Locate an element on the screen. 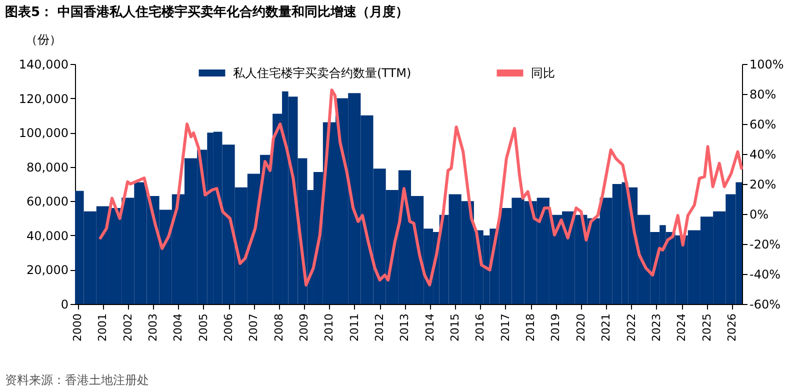  x-tick-label: 2014 is located at coordinates (429, 328).